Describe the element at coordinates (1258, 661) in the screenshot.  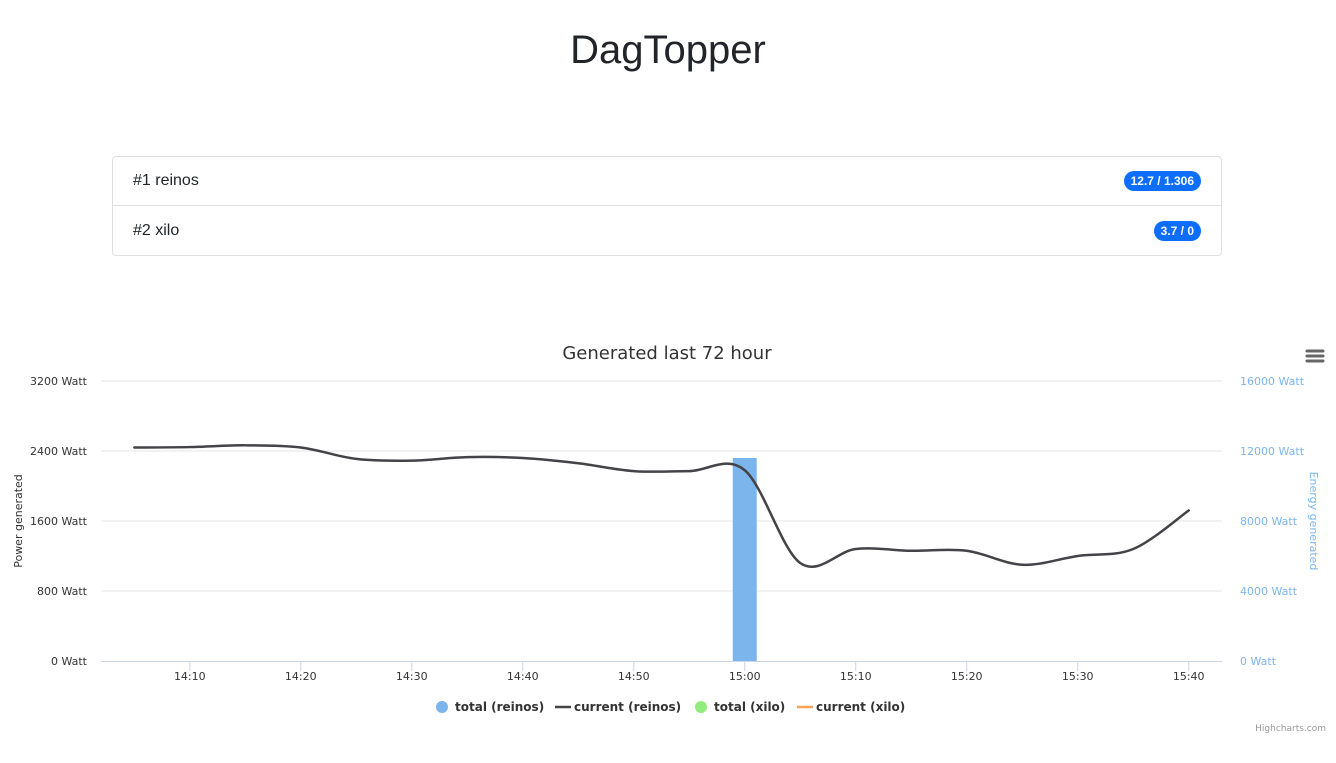
I see `y-right-tick-label: 0 Watt` at that location.